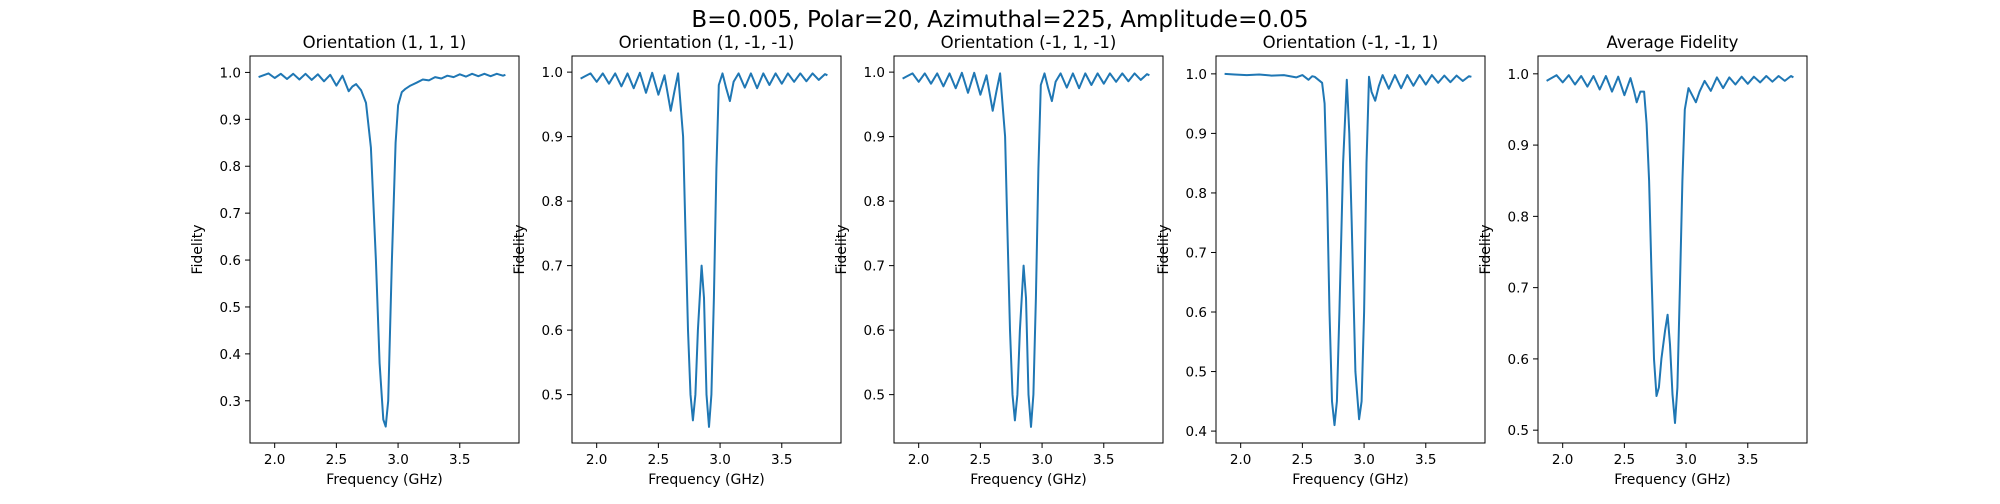  Describe the element at coordinates (1673, 42) in the screenshot. I see `subplot-title: Average Fidelity` at that location.